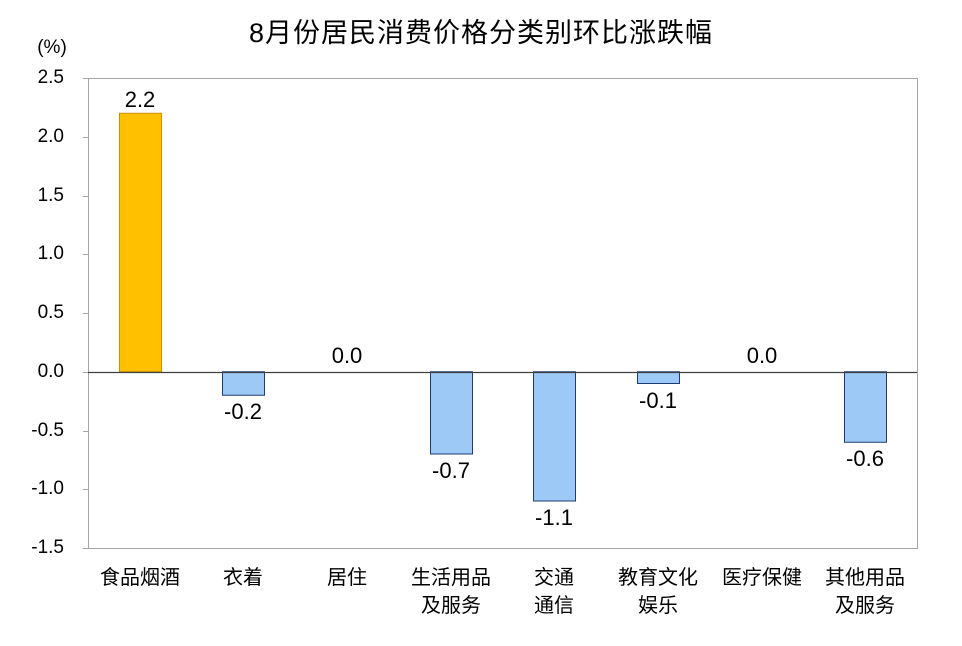  Describe the element at coordinates (140, 578) in the screenshot. I see `category-label-0: 食品烟酒` at that location.